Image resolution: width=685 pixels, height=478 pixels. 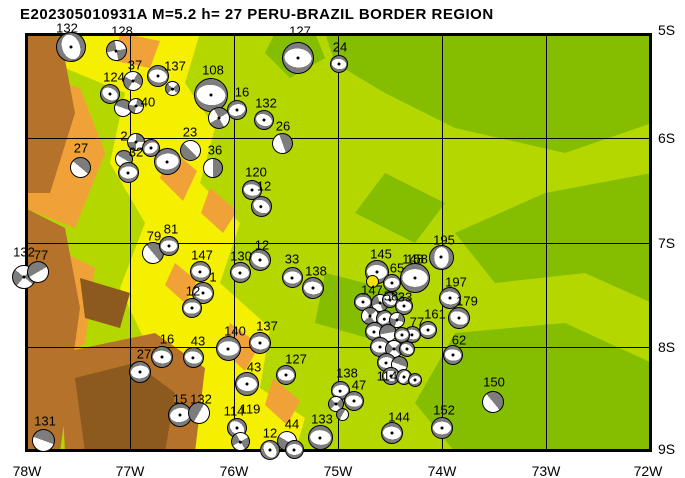 I want to click on gridline-meridian, so click(x=130, y=242).